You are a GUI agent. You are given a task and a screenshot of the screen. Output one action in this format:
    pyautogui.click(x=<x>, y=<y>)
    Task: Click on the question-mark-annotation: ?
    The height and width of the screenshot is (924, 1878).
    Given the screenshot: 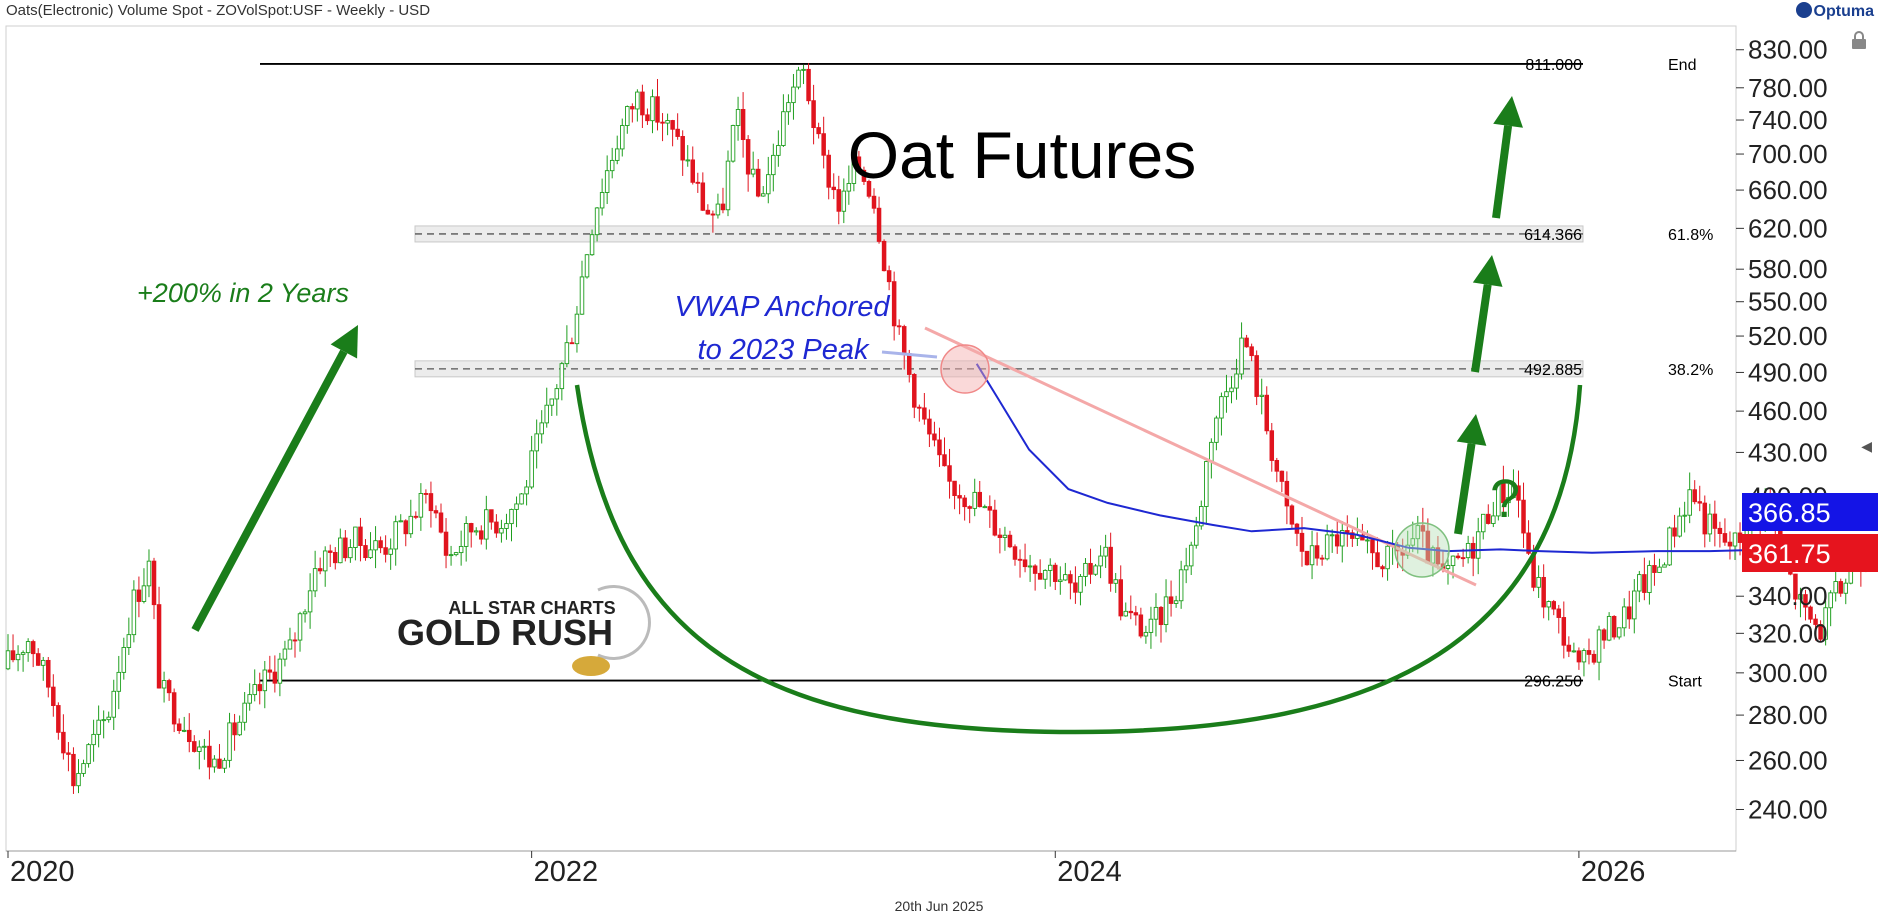 What is the action you would take?
    pyautogui.click(x=1505, y=499)
    